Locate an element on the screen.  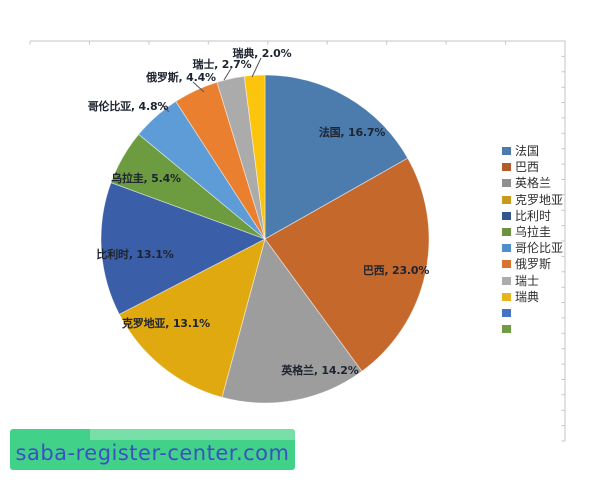
watermark-accent is located at coordinates (192, 434).